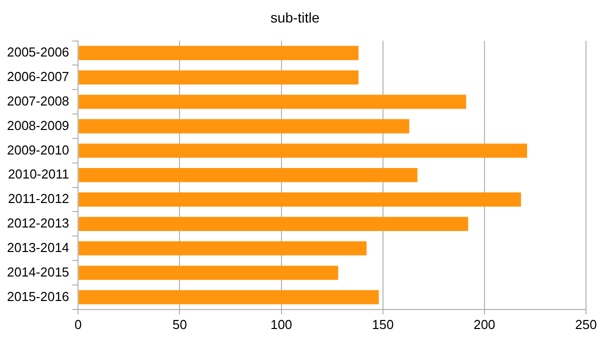  Describe the element at coordinates (39, 174) in the screenshot. I see `y-tick-label: 2010-2011` at that location.